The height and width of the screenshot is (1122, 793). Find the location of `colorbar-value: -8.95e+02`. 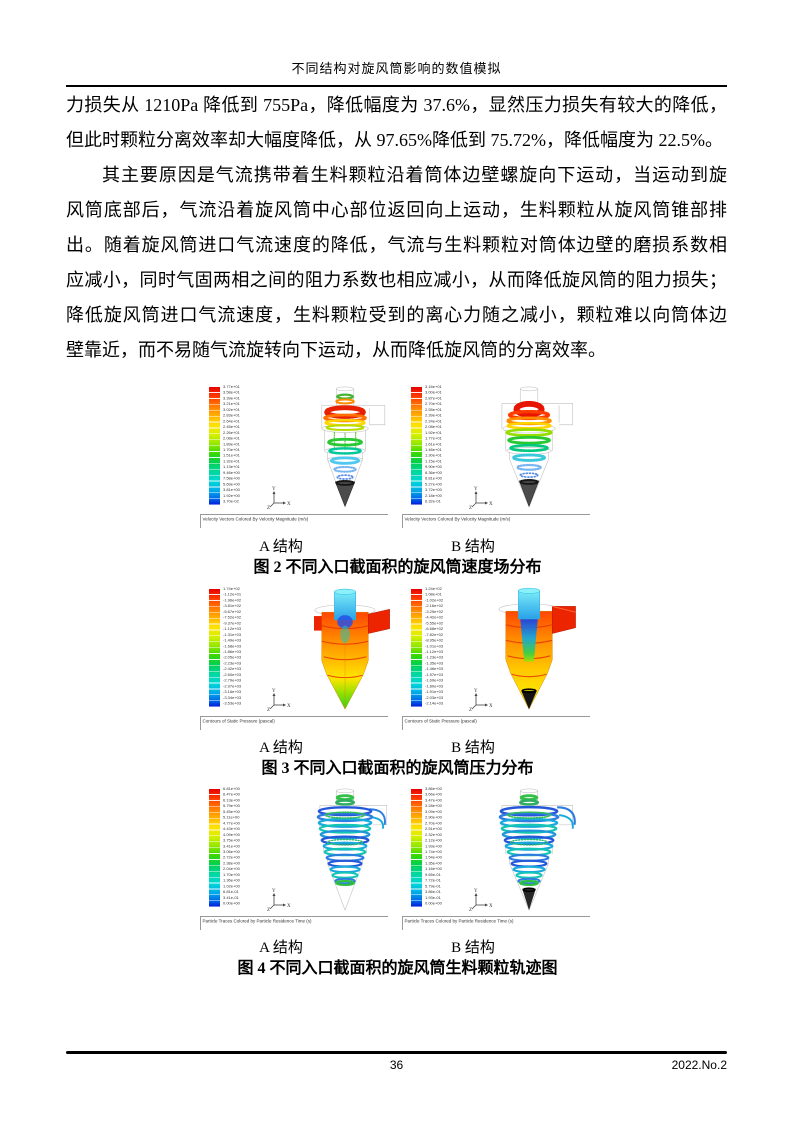

colorbar-value: -8.95e+02 is located at coordinates (434, 640).